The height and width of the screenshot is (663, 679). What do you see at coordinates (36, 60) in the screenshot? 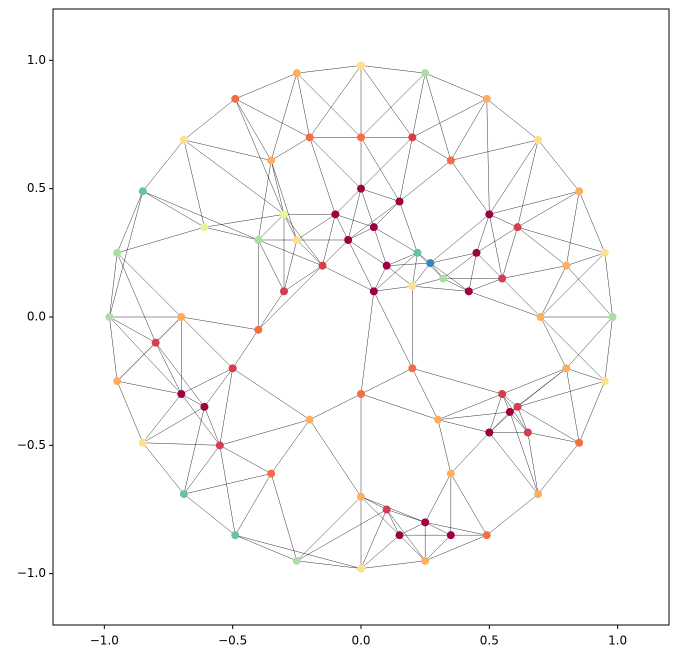
I see `y-tick-label: 1.0` at bounding box center [36, 60].